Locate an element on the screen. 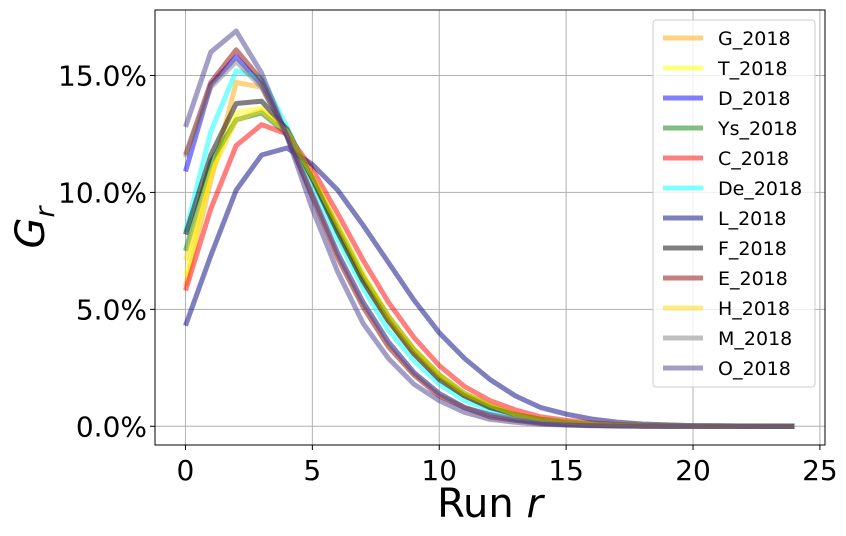 The image size is (846, 536). legend-item: H_2018 is located at coordinates (726, 309).